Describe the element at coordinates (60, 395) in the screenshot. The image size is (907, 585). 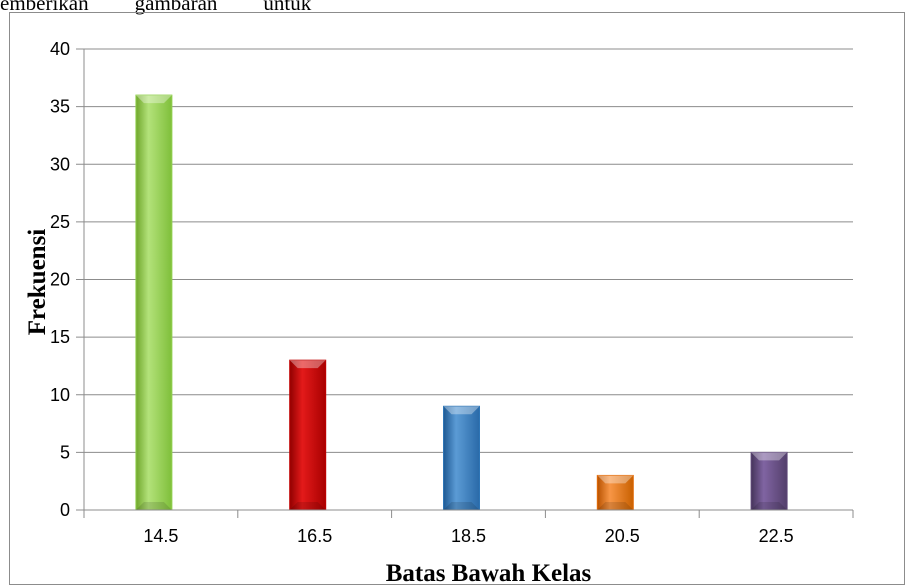
I see `y-tick-label: 10` at that location.